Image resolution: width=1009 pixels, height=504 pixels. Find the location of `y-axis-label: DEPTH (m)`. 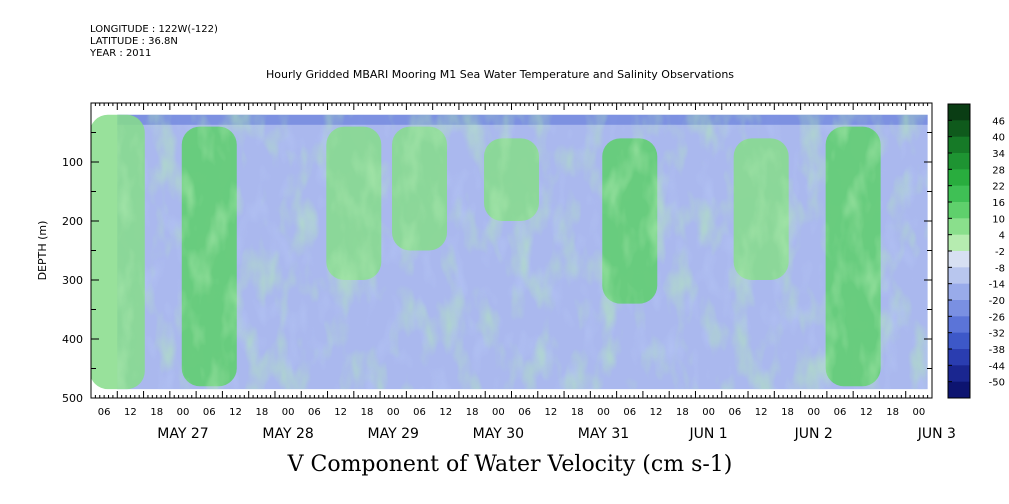

y-axis-label: DEPTH (m) is located at coordinates (42, 251).